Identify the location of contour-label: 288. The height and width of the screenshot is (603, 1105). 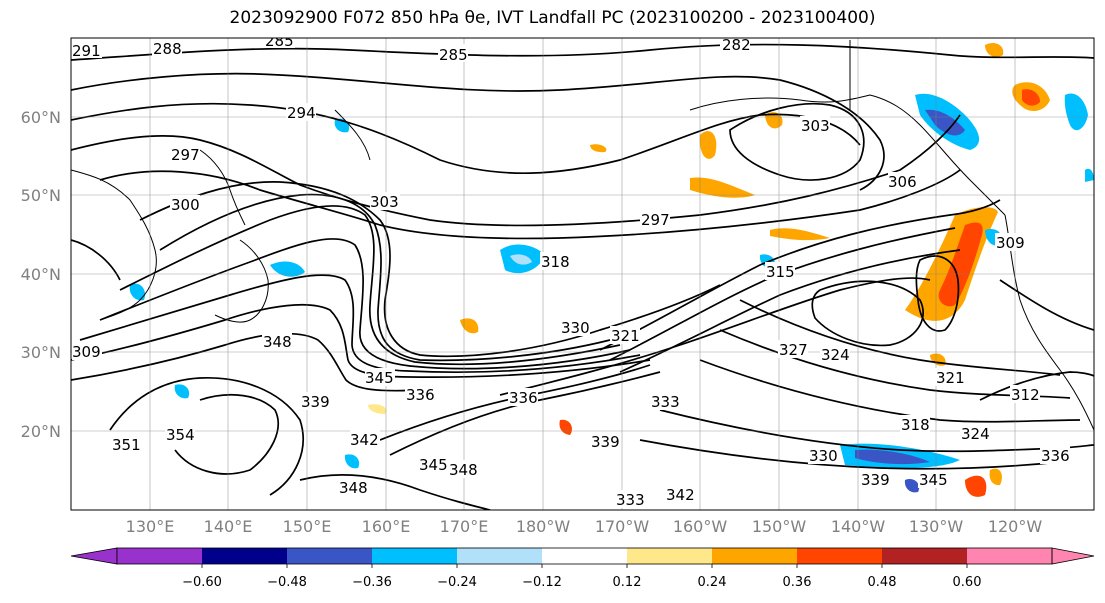
(167, 49).